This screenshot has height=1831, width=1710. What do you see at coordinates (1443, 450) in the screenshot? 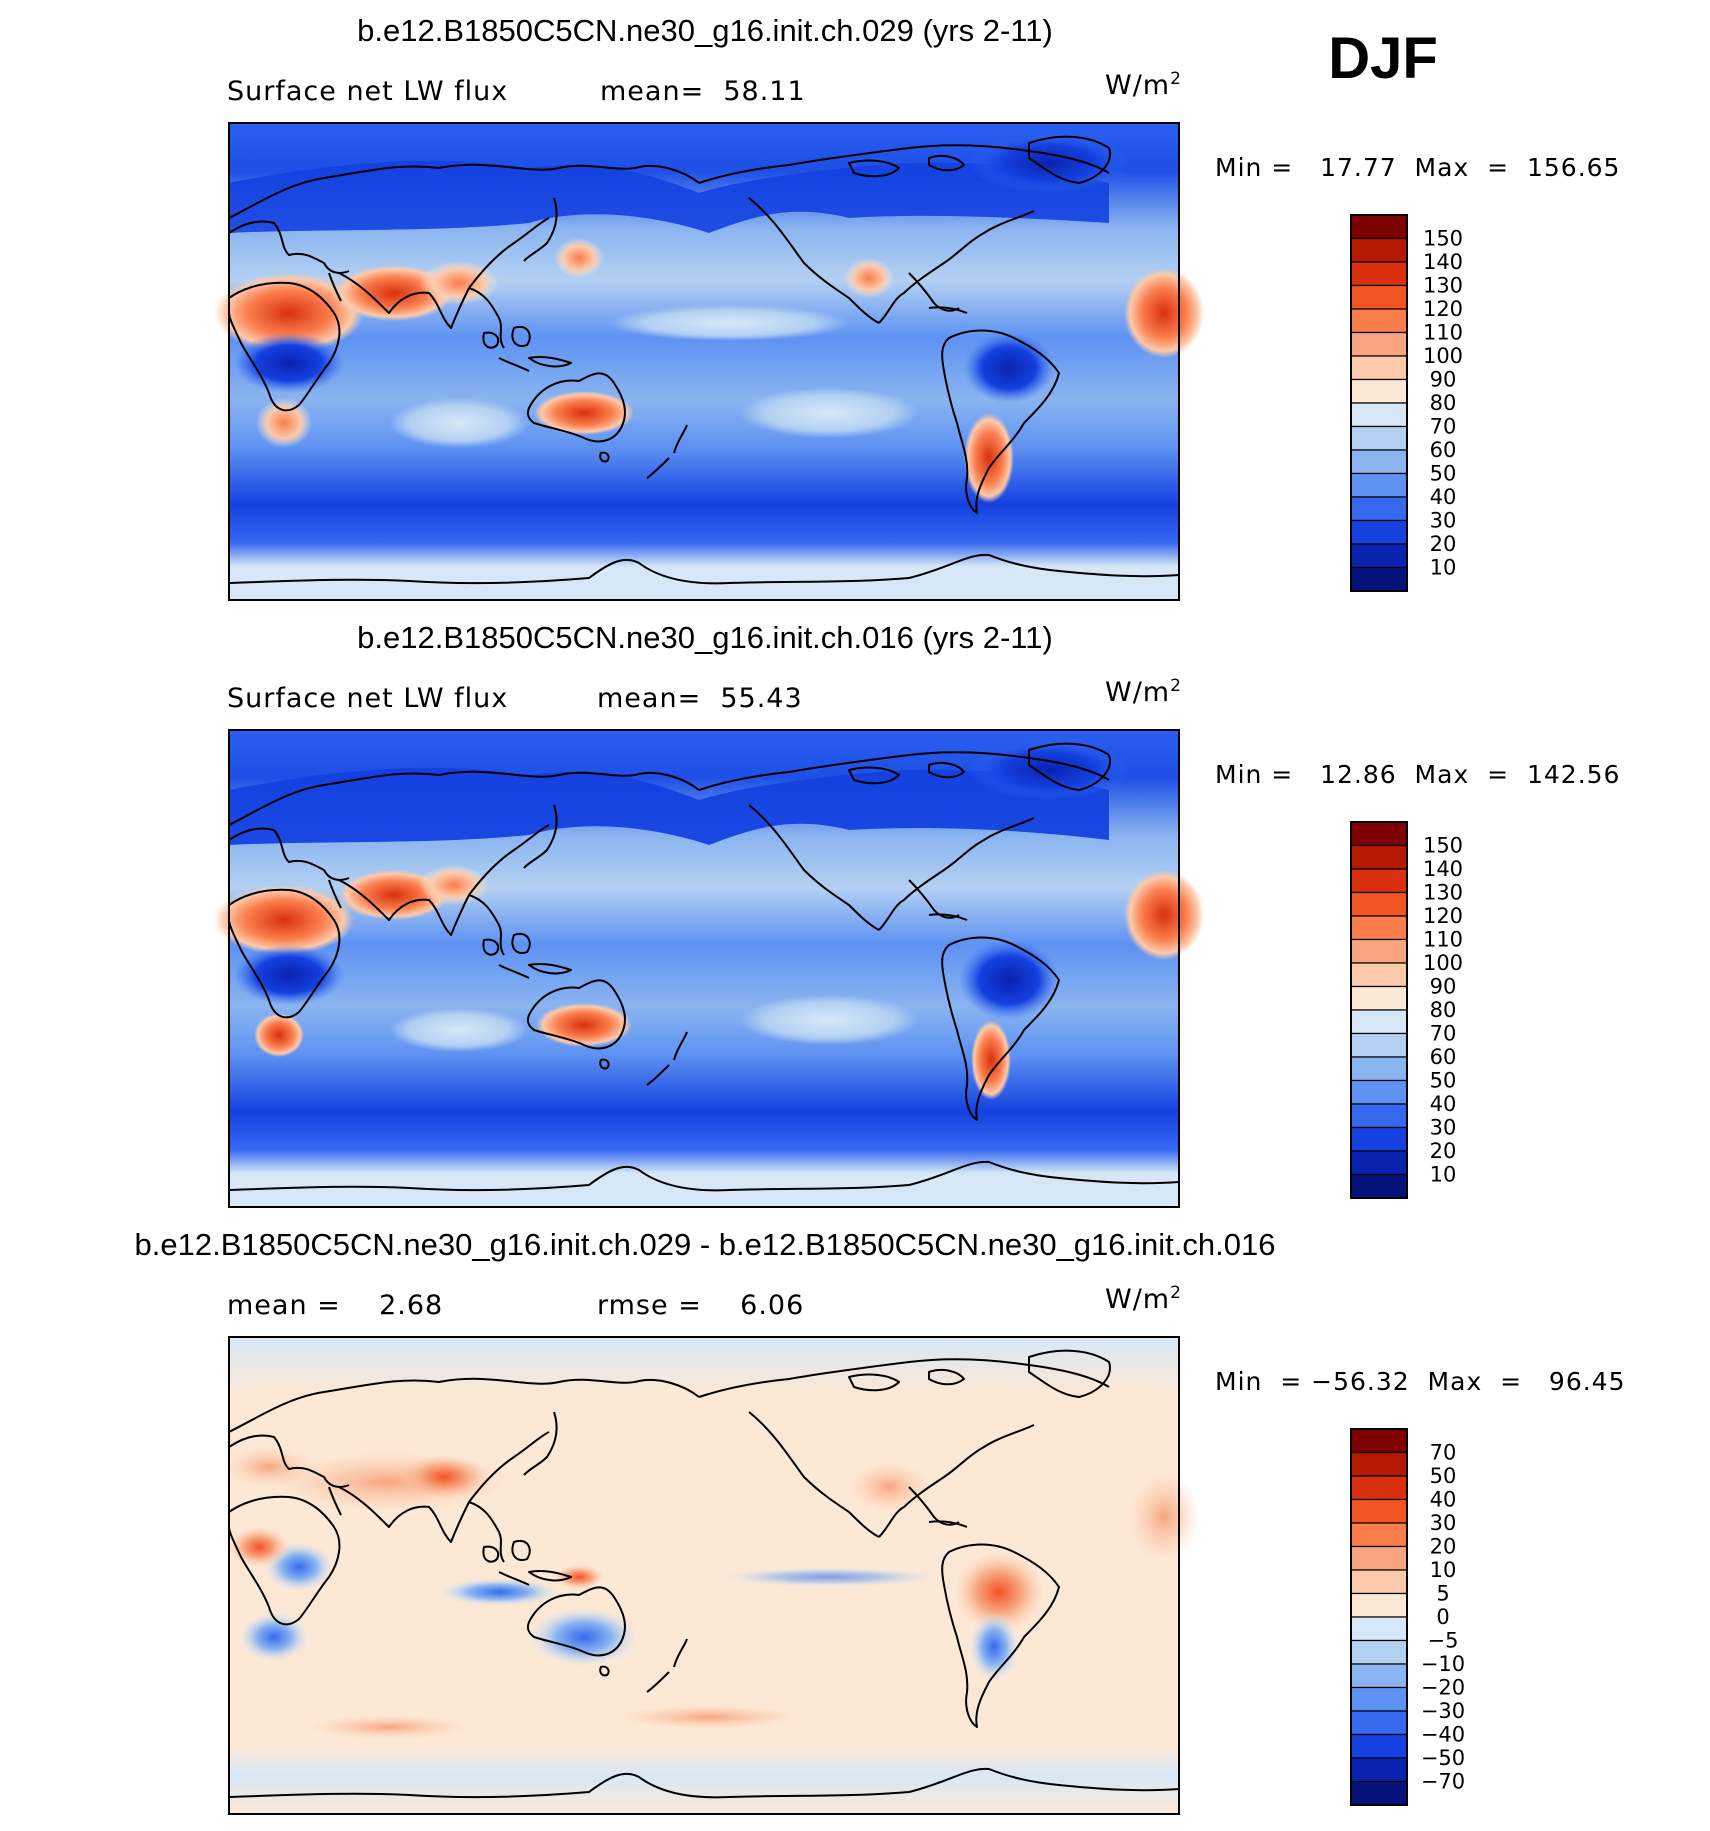
I see `colorbar-tick-label: 60` at bounding box center [1443, 450].